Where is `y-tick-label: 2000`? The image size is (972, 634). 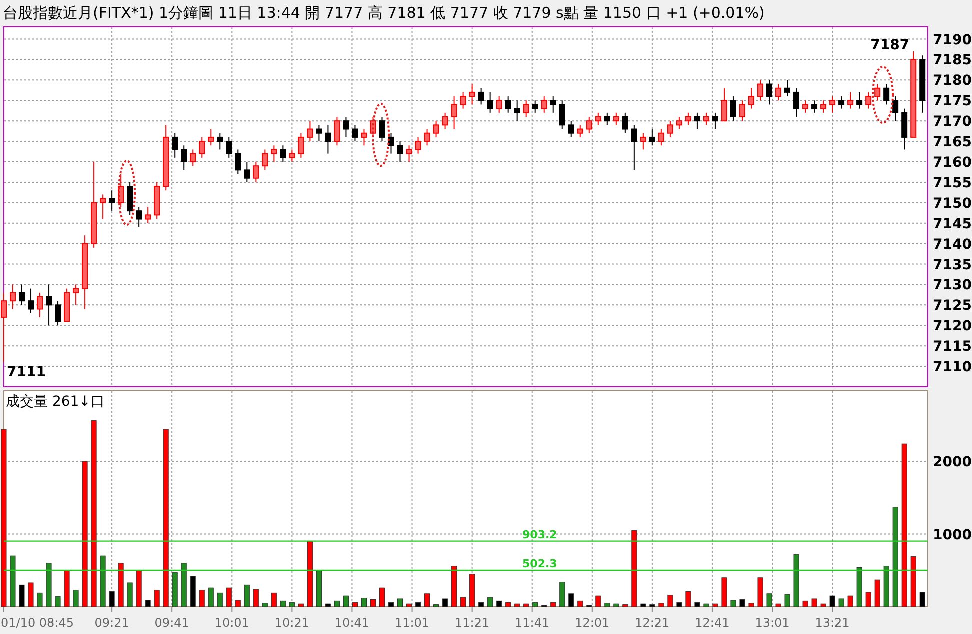 y-tick-label: 2000 is located at coordinates (952, 462).